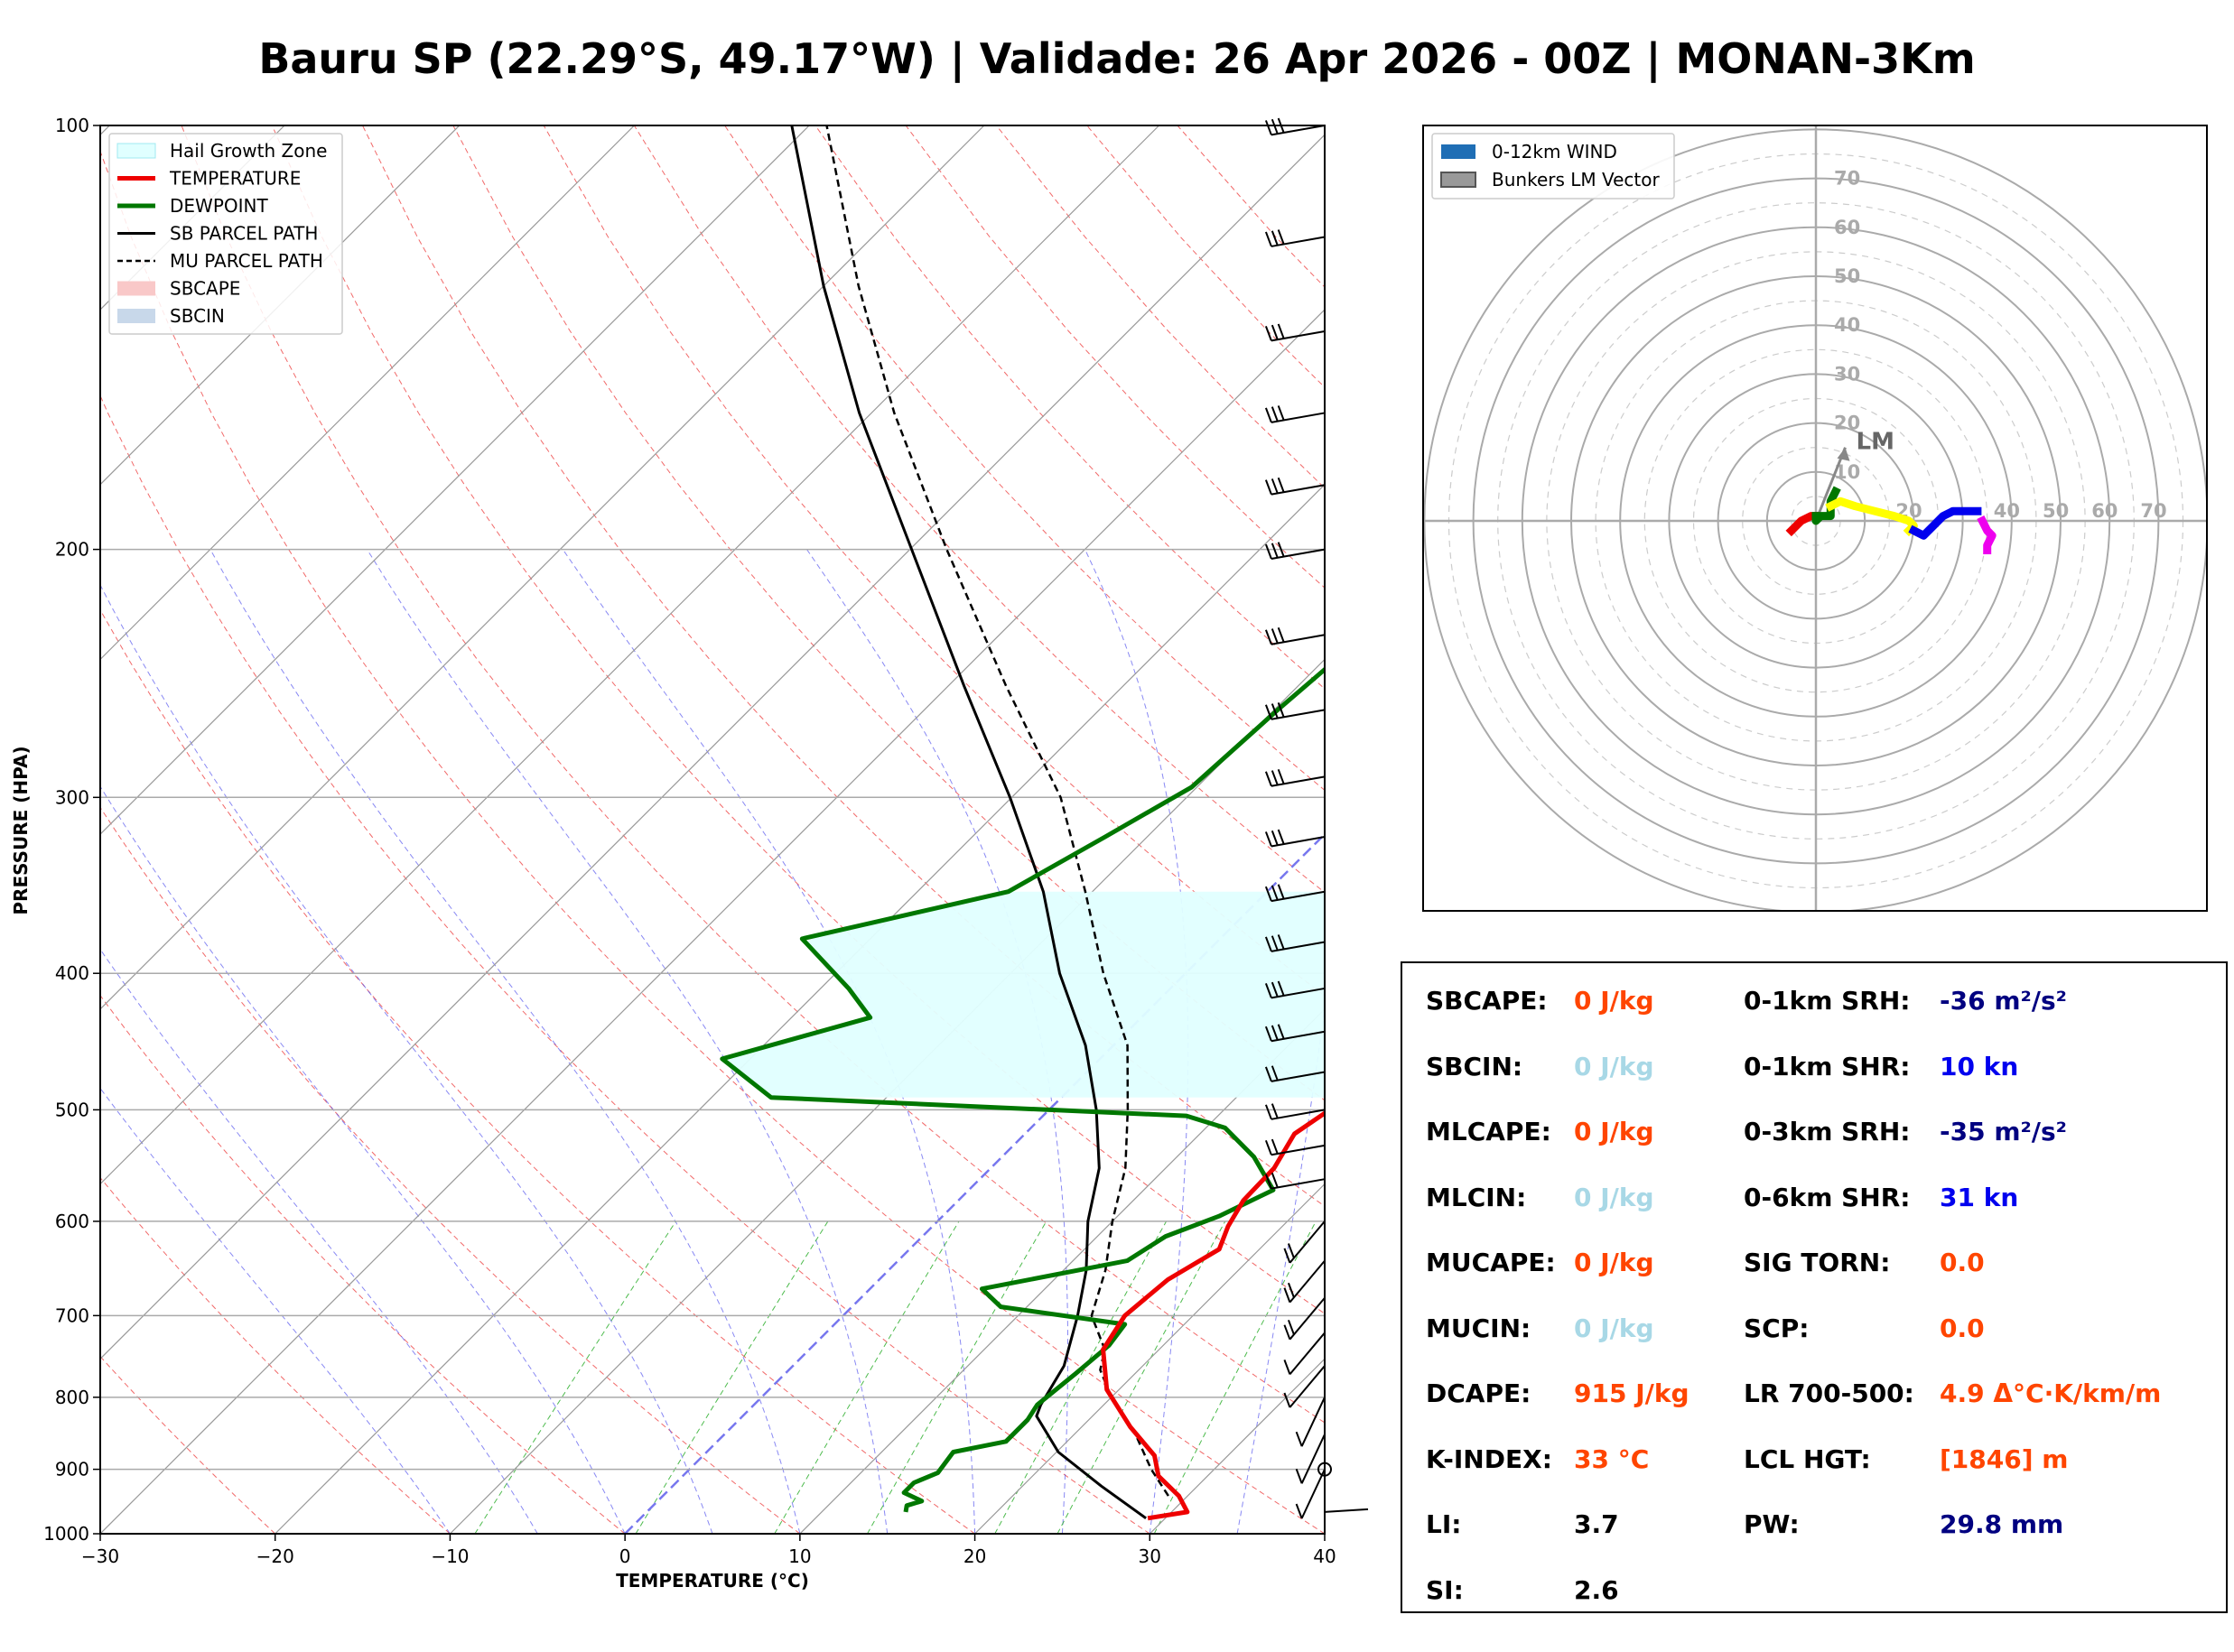  What do you see at coordinates (197, 316) in the screenshot?
I see `legend-label: SBCIN` at bounding box center [197, 316].